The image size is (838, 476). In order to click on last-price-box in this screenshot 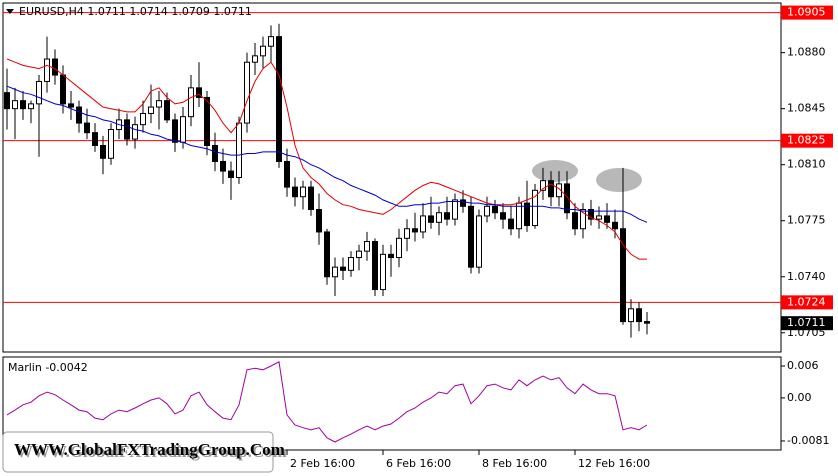, I will do `click(807, 323)`.